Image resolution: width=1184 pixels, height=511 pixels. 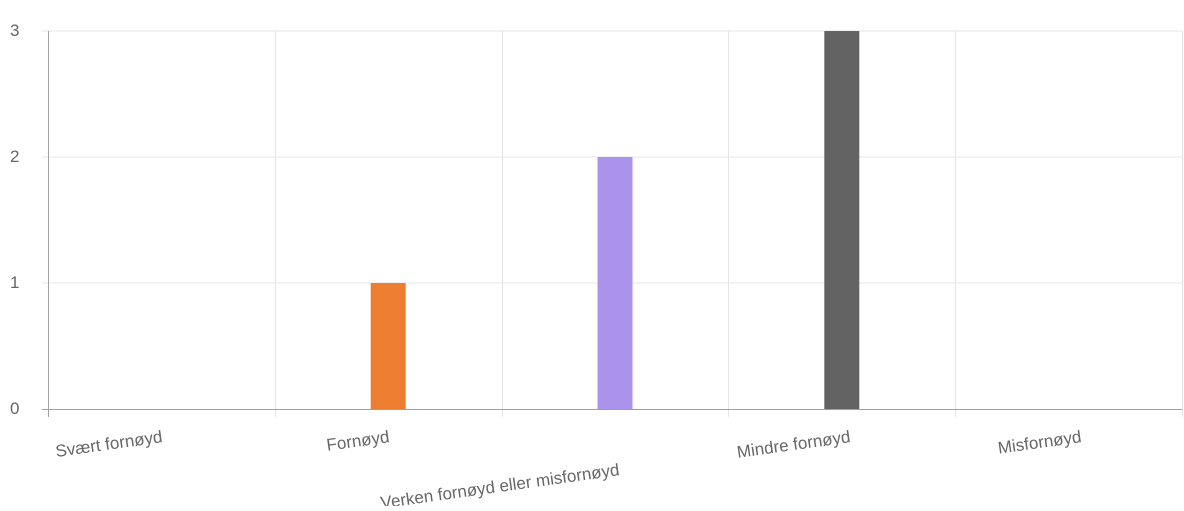 What do you see at coordinates (499, 483) in the screenshot?
I see `x-tick-label: Verken fornøyd eller misfornøyd` at bounding box center [499, 483].